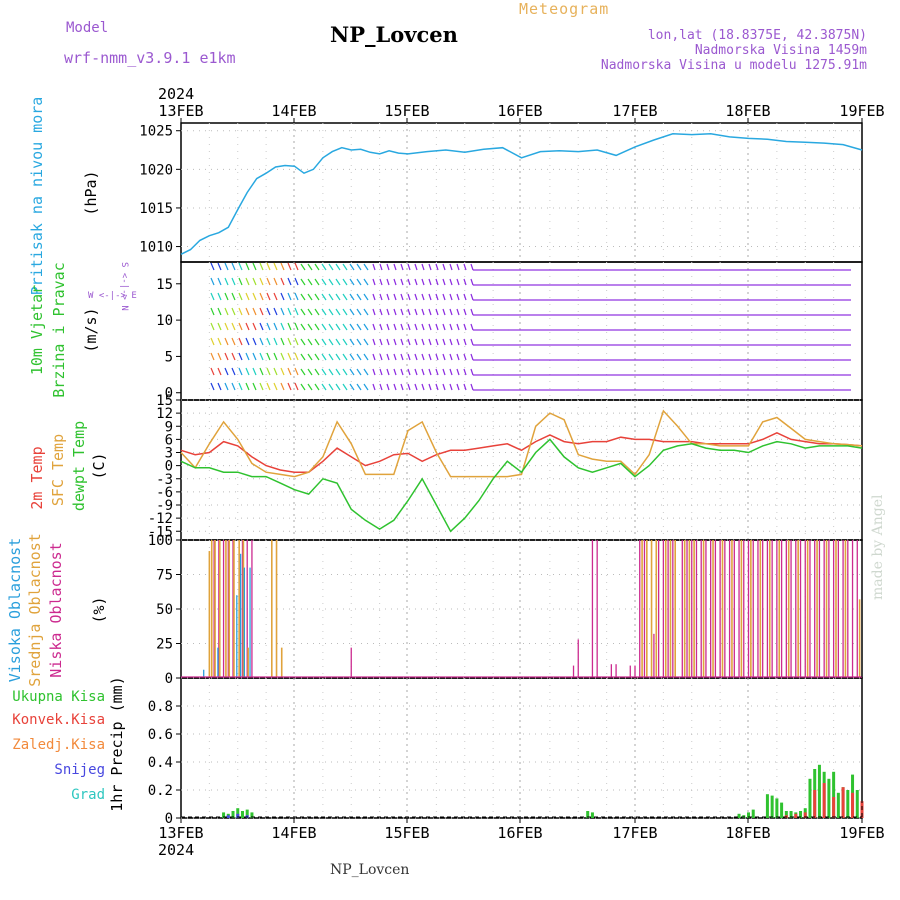  Describe the element at coordinates (180, 833) in the screenshot. I see `time-tick-bottom: 13FEB` at that location.